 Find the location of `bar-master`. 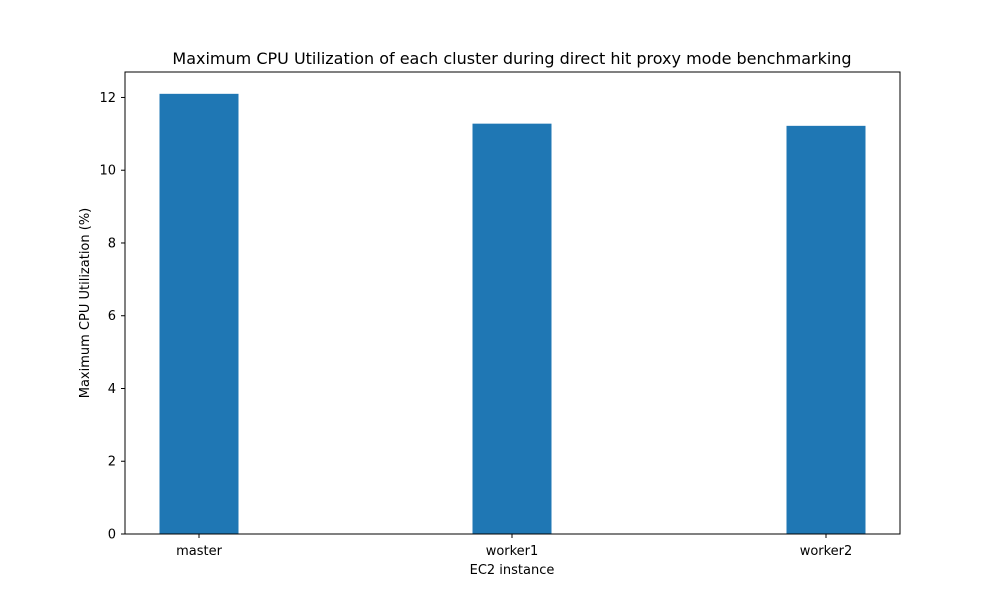

bar-master is located at coordinates (199, 313).